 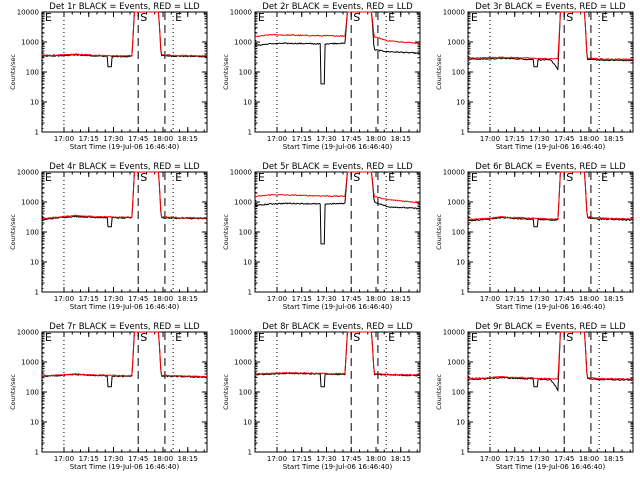 I want to click on chart-title: Det 6r BLACK = Events, RED = LLD, so click(x=550, y=167).